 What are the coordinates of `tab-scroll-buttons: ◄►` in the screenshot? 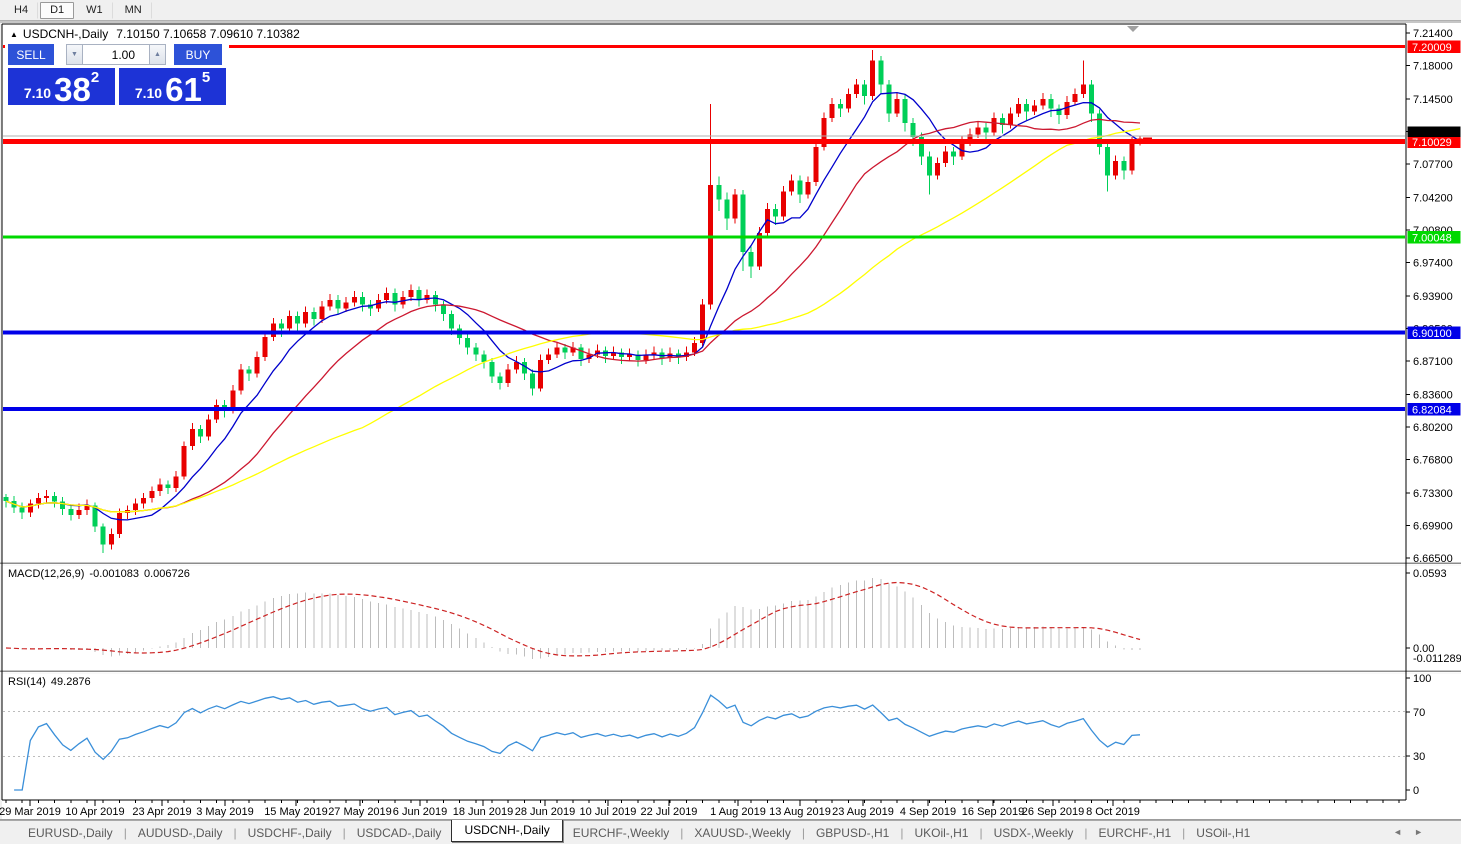 It's located at (1414, 832).